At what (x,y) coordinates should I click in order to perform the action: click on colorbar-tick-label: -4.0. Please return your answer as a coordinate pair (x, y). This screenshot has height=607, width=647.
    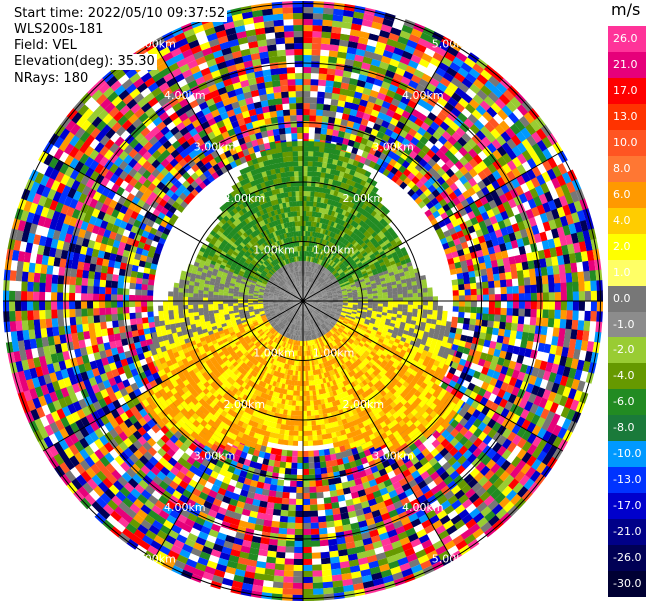
    Looking at the image, I should click on (623, 375).